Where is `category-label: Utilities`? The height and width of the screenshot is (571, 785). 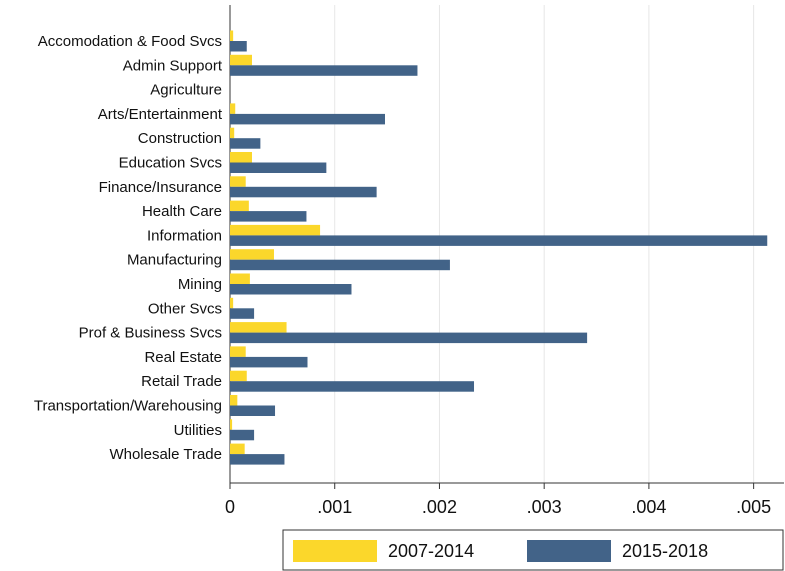
category-label: Utilities is located at coordinates (198, 430).